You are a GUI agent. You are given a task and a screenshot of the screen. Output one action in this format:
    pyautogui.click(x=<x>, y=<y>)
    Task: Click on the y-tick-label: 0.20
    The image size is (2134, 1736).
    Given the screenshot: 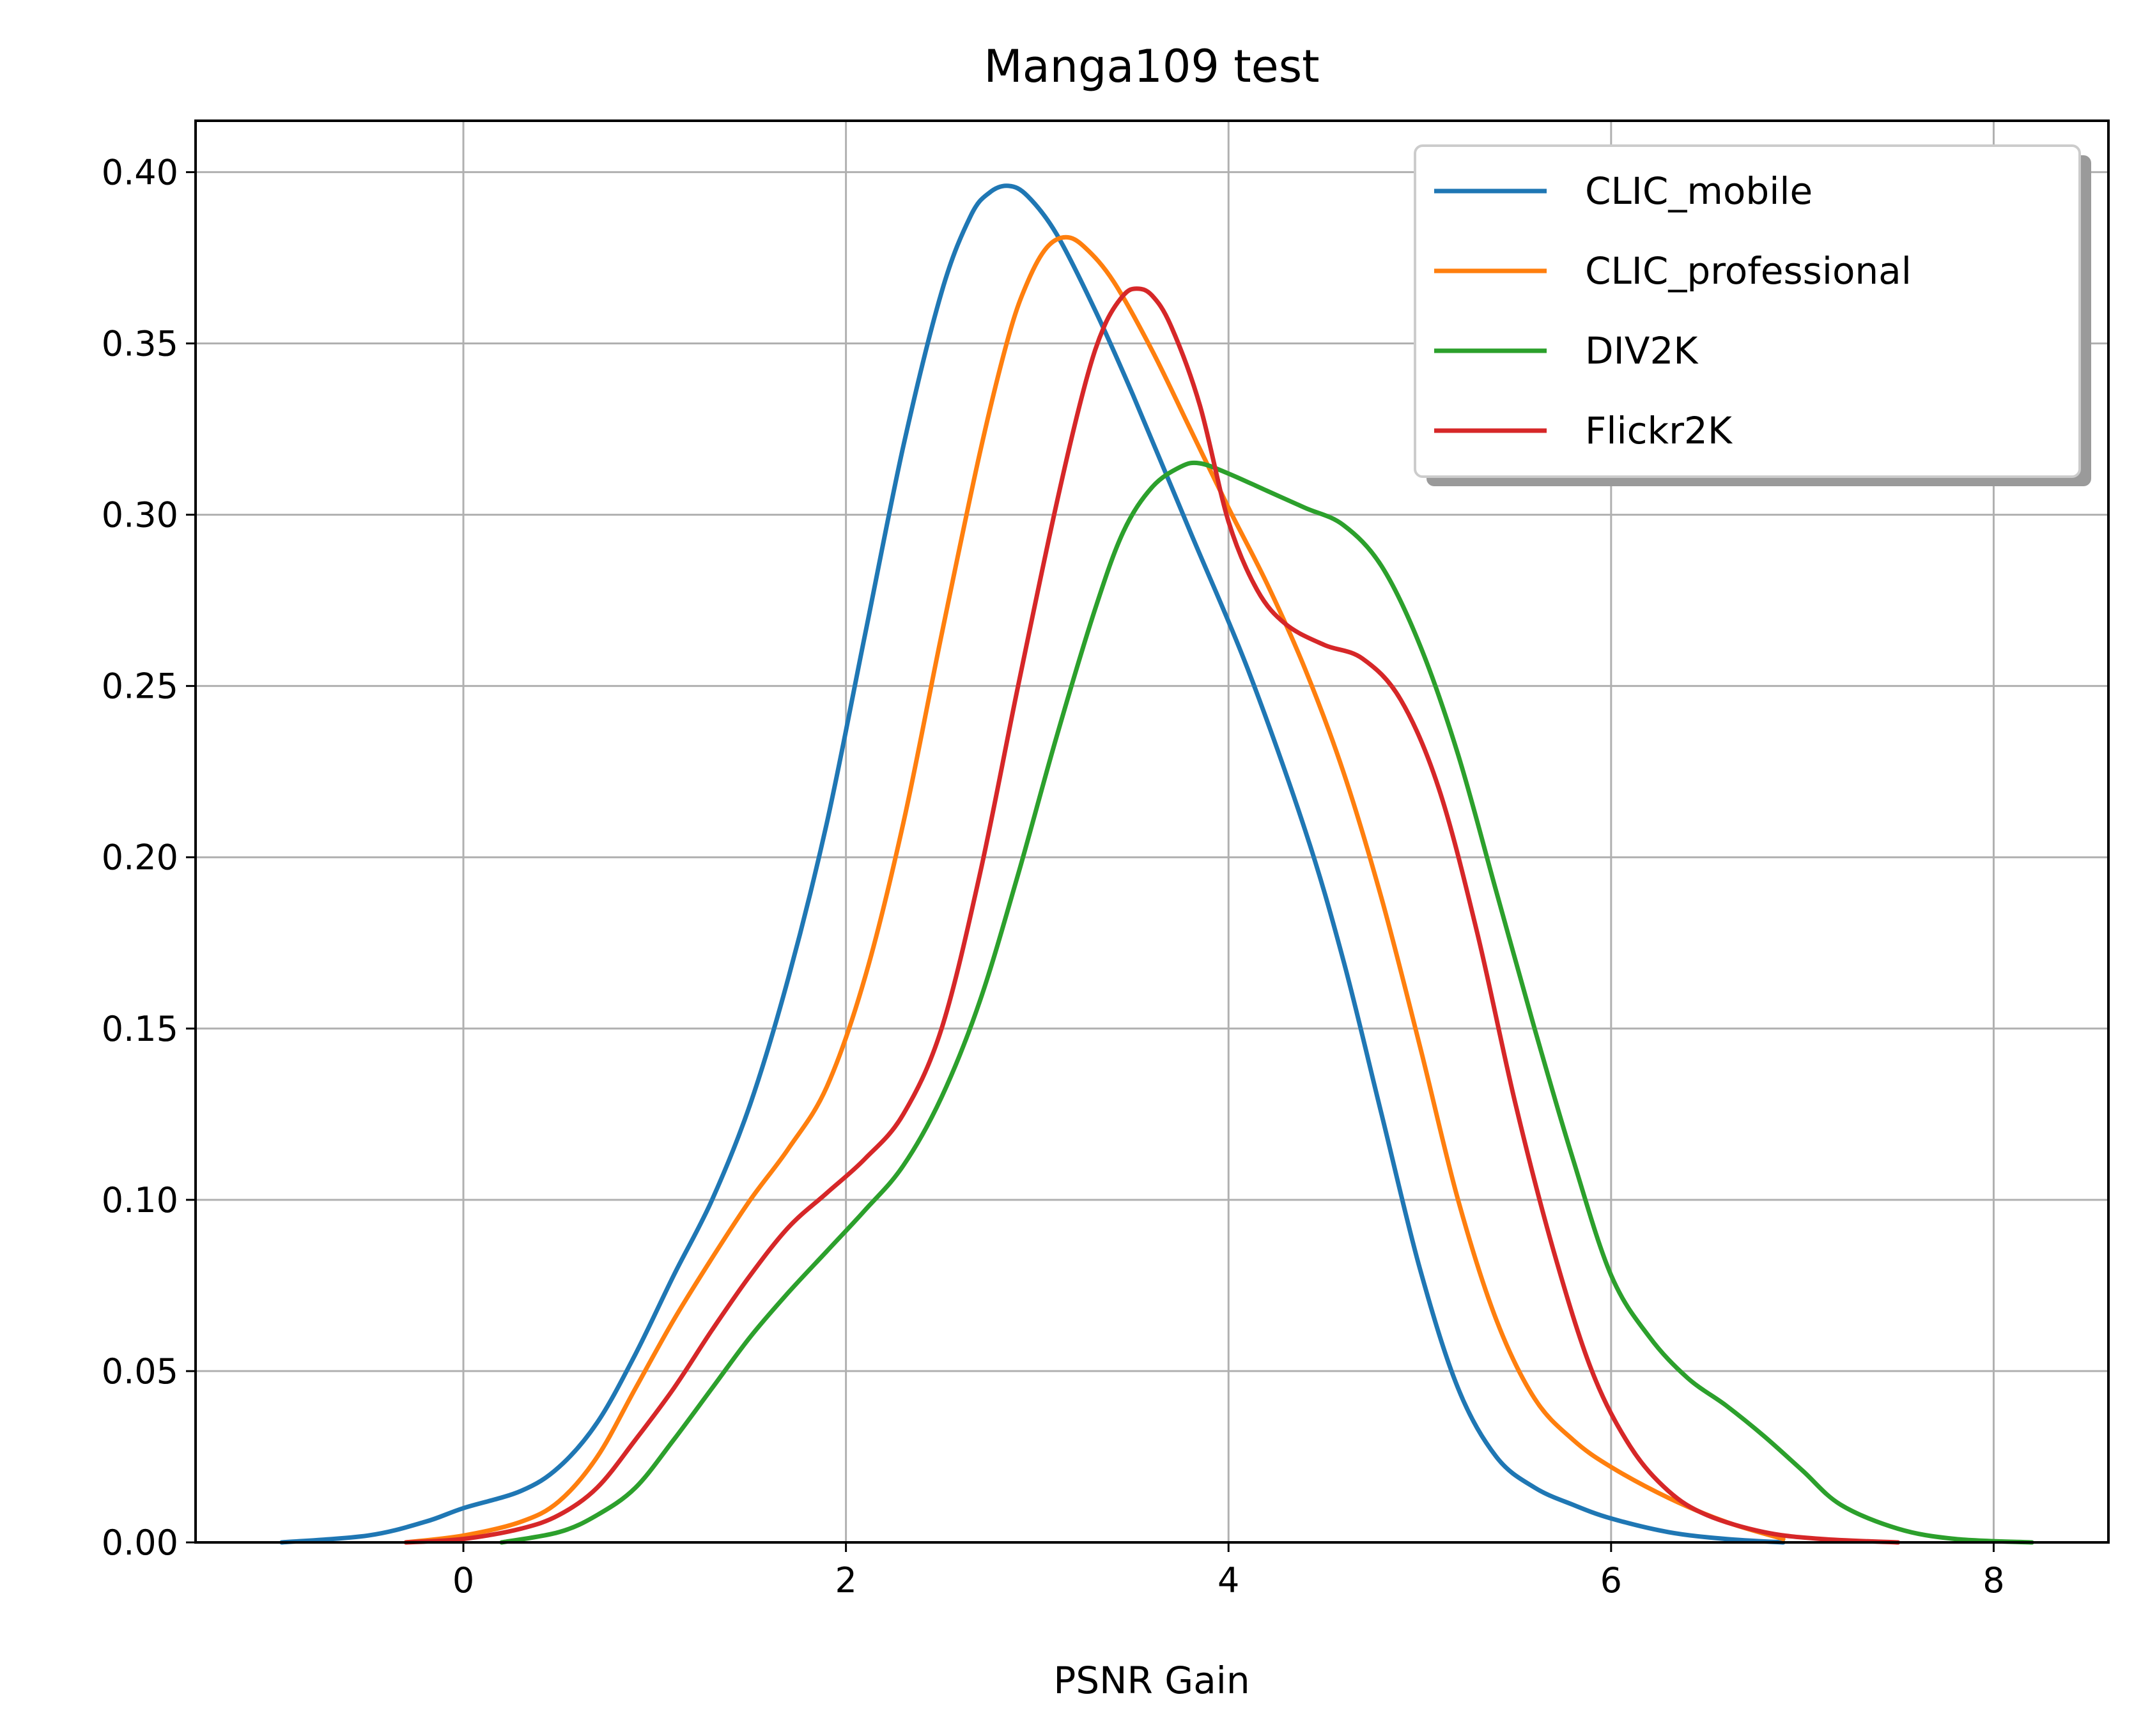 What is the action you would take?
    pyautogui.click(x=140, y=858)
    